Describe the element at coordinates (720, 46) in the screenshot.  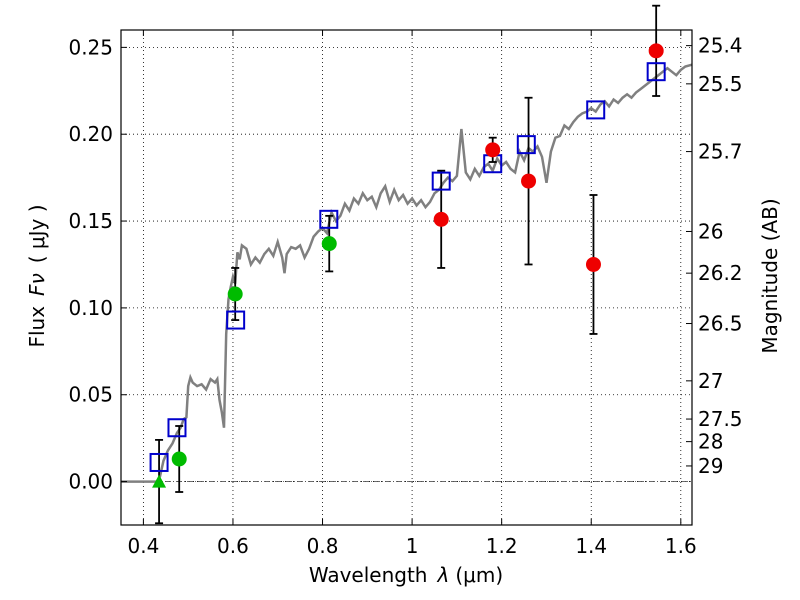
I see `mag-tick-label: 25.4` at that location.